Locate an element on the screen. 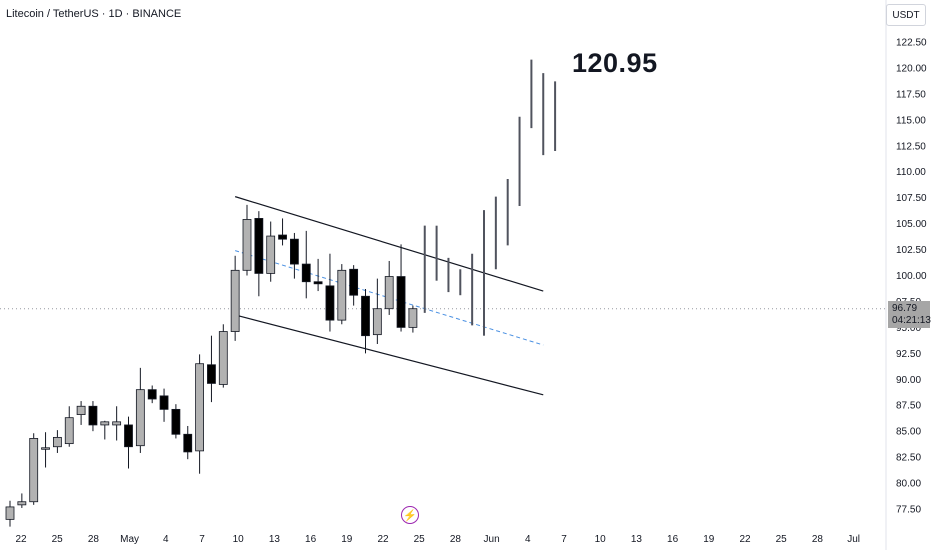 This screenshot has height=550, width=932. current-price-label: 96.79 04:21:13 is located at coordinates (909, 314).